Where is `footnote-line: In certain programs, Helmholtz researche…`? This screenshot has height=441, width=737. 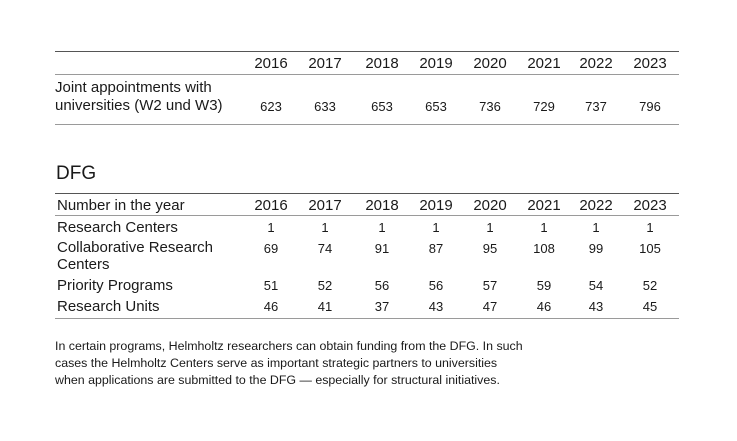 footnote-line: In certain programs, Helmholtz researche… is located at coordinates (289, 346).